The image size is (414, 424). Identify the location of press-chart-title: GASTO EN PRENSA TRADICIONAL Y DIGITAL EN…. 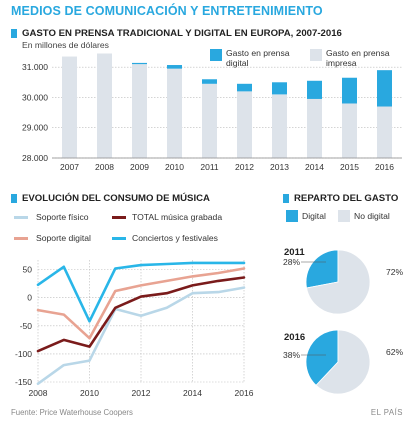
(182, 33).